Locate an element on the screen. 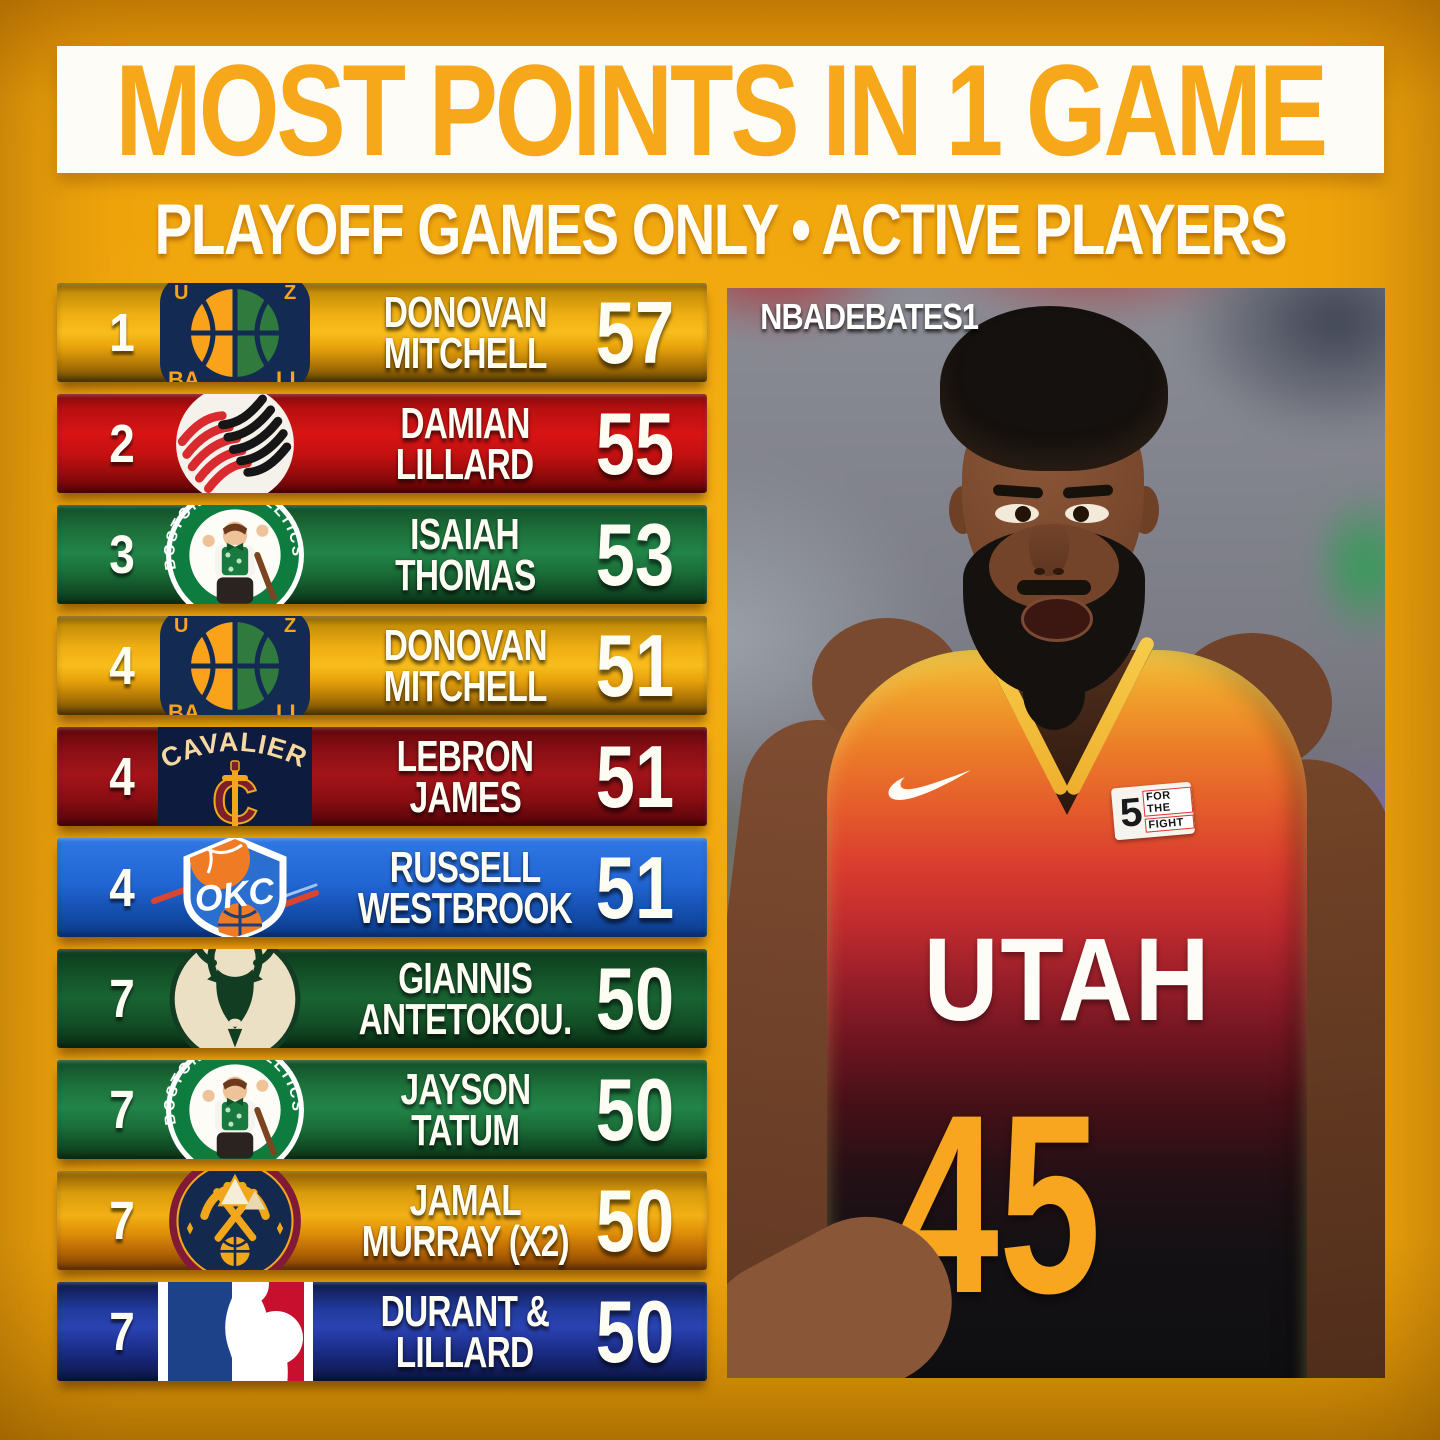 This screenshot has width=1440, height=1440. thunder-logo-icon: OKC is located at coordinates (235, 887).